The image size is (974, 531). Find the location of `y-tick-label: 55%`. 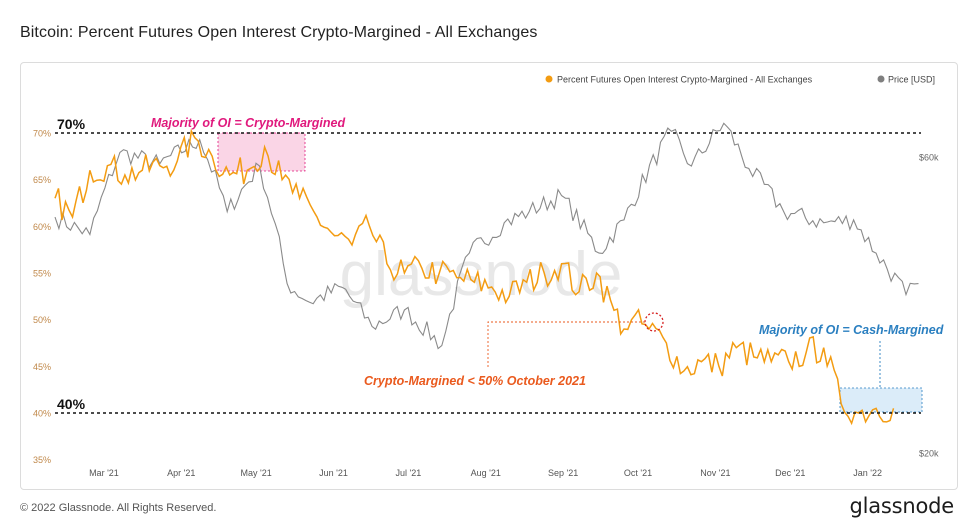

y-tick-label: 55% is located at coordinates (42, 274).